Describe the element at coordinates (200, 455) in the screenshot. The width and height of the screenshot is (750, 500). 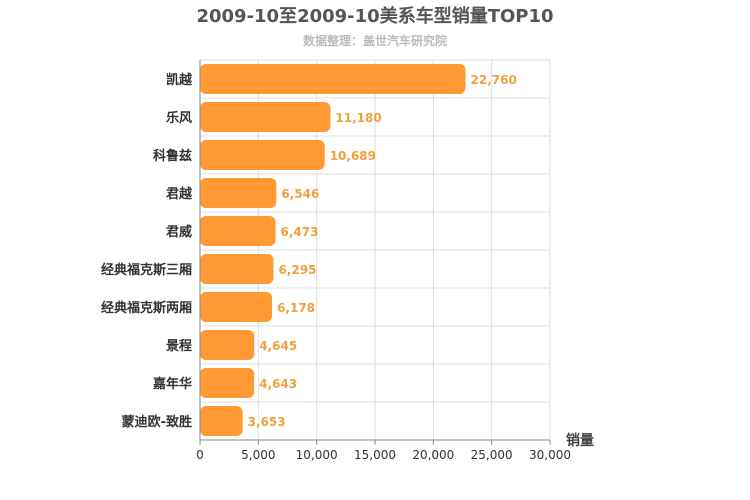
I see `x-tick-label: 0` at that location.